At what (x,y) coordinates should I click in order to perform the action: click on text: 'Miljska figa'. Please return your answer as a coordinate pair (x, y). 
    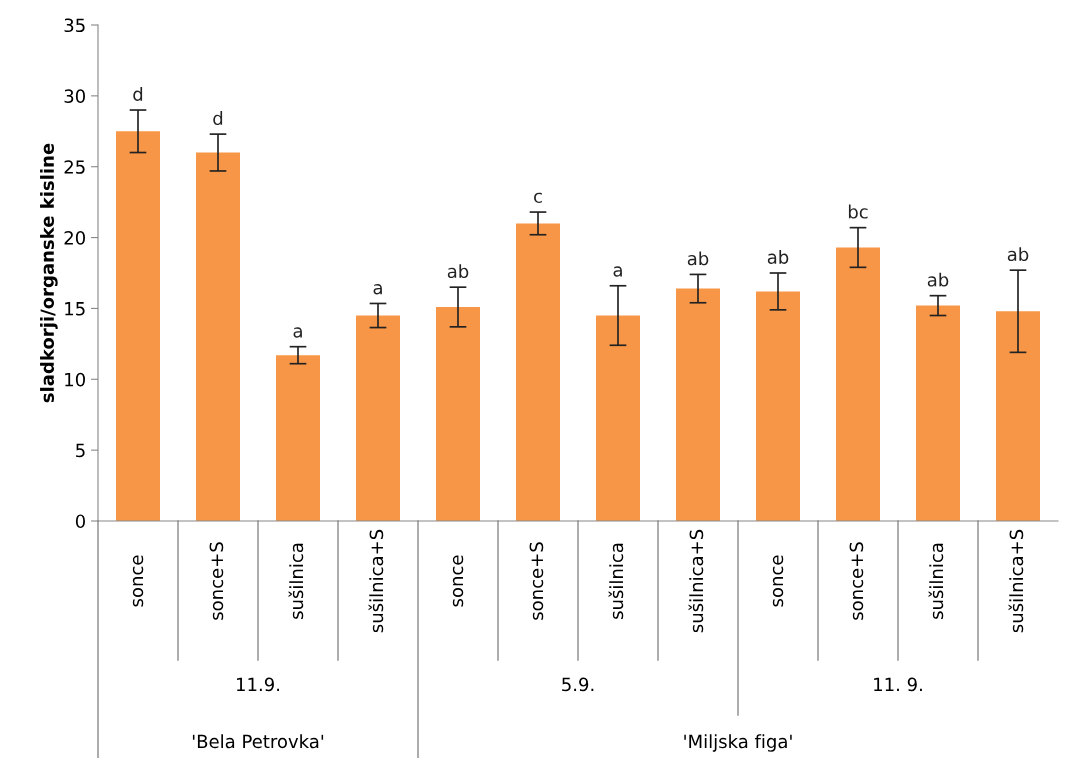
    Looking at the image, I should click on (738, 743).